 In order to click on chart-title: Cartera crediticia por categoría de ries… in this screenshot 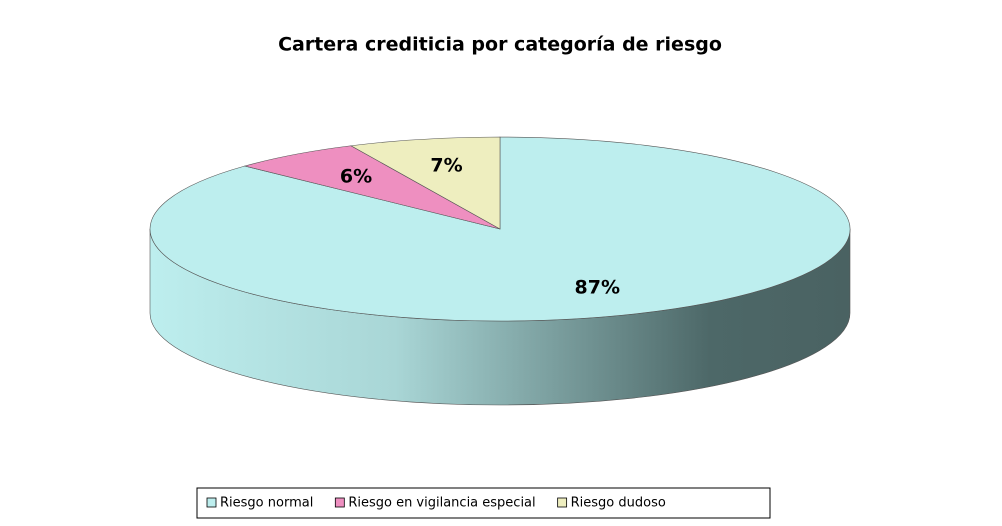, I will do `click(500, 45)`.